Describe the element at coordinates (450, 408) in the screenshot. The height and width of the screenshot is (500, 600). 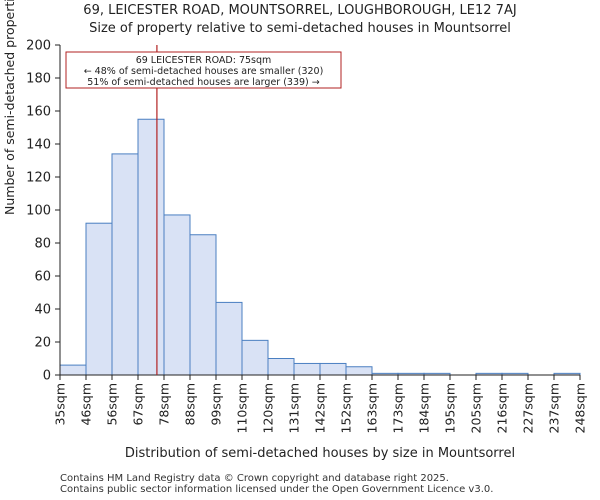
I see `x-tick-label: 195sqm` at that location.